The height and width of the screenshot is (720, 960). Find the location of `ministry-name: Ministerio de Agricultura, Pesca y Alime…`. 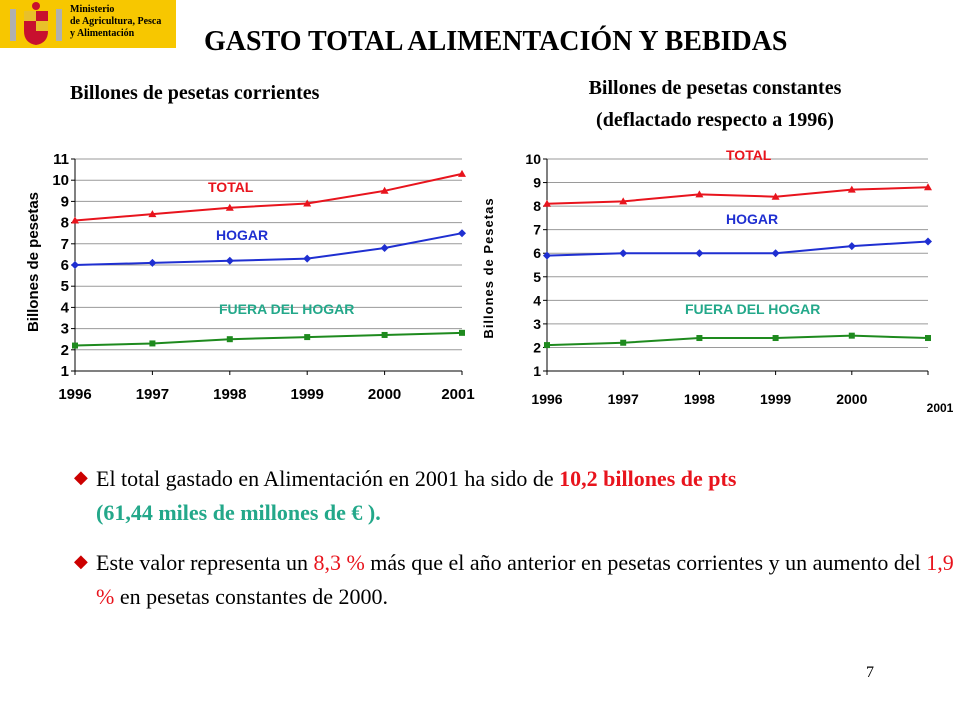

ministry-name: Ministerio de Agricultura, Pesca y Alime… is located at coordinates (115, 22).